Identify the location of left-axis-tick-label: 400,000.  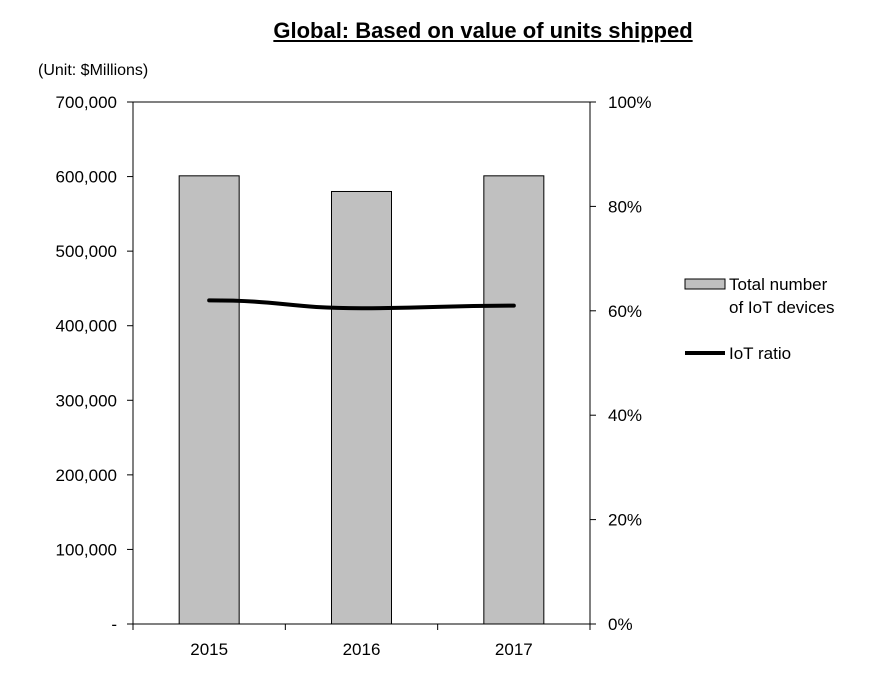
(86, 326).